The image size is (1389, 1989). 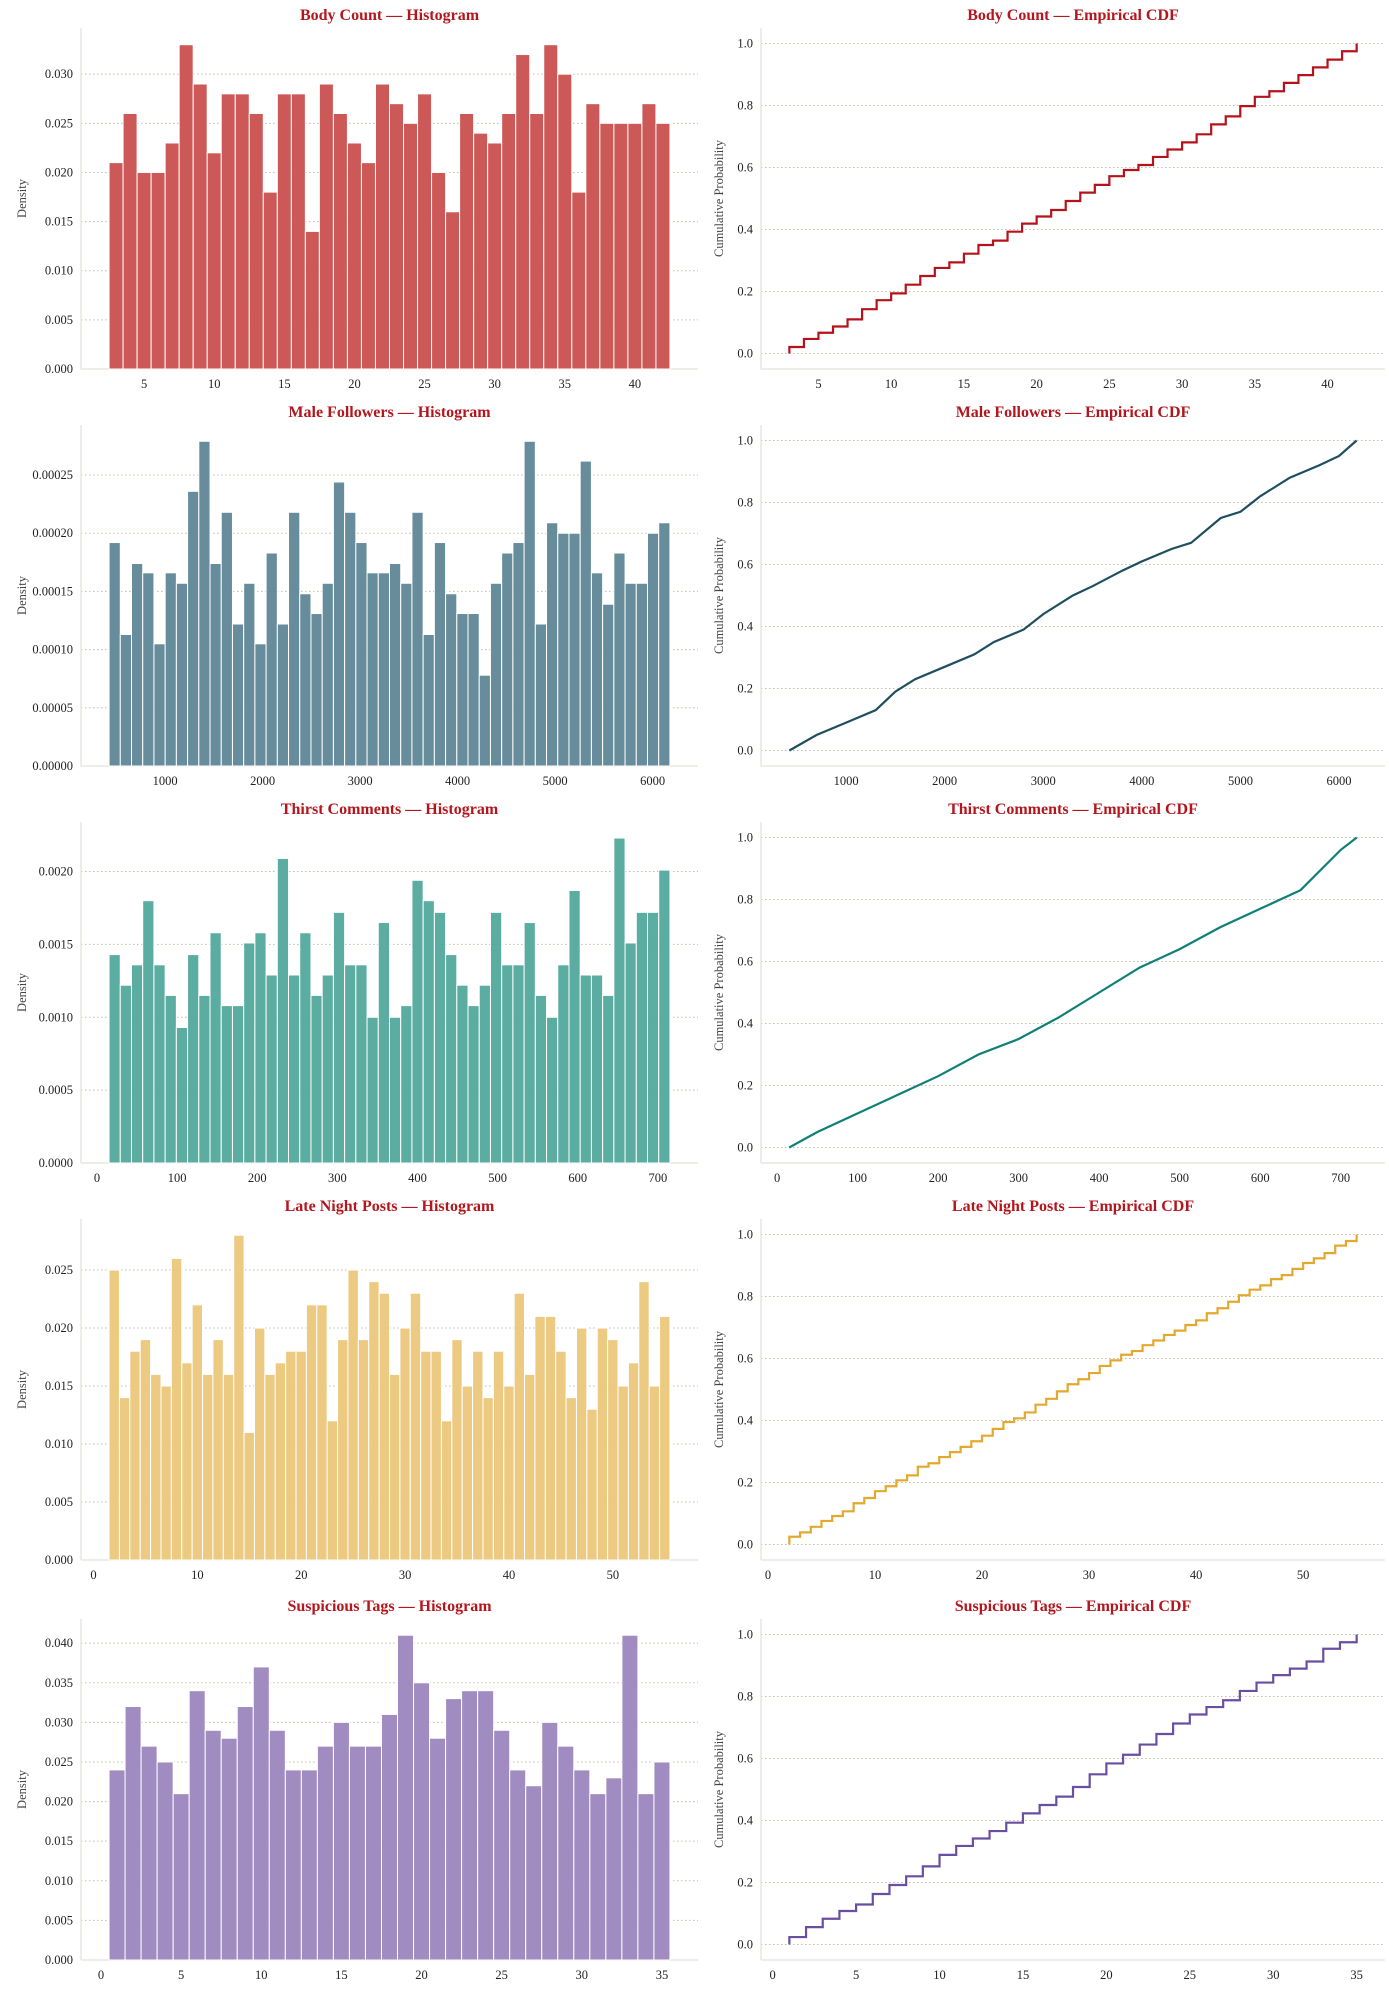 What do you see at coordinates (262, 781) in the screenshot?
I see `x-tick-label: 2000` at bounding box center [262, 781].